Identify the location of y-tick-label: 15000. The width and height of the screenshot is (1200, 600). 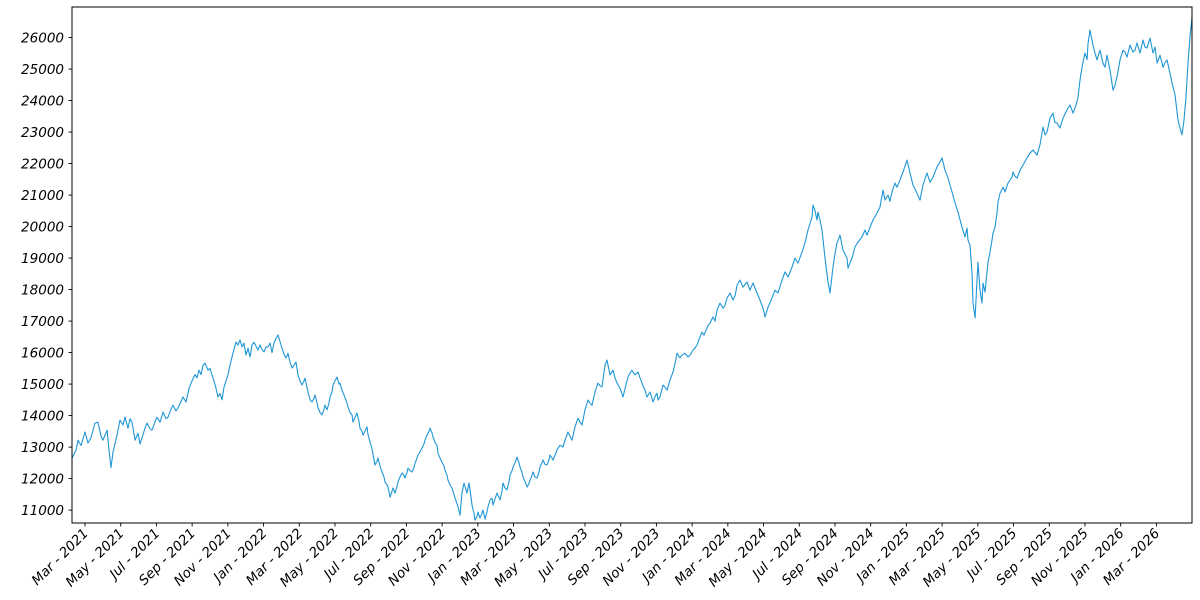
(42, 385).